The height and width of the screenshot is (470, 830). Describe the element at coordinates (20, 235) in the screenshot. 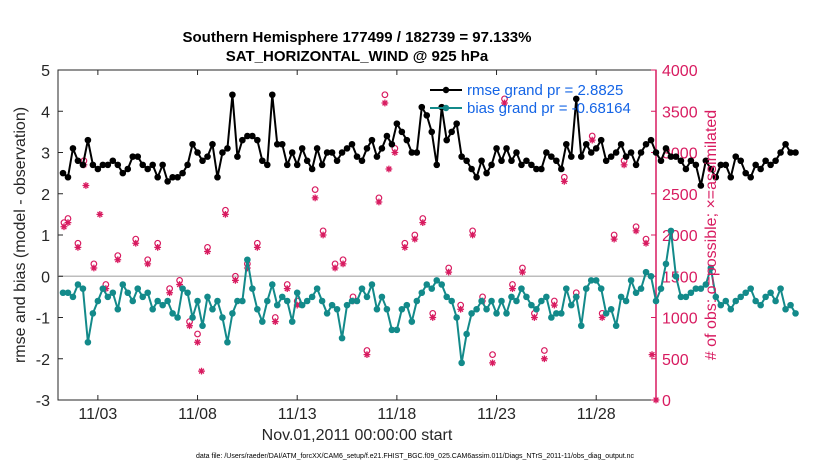

I see `y-axis-left-label: rmse and bias (model - observation)` at that location.